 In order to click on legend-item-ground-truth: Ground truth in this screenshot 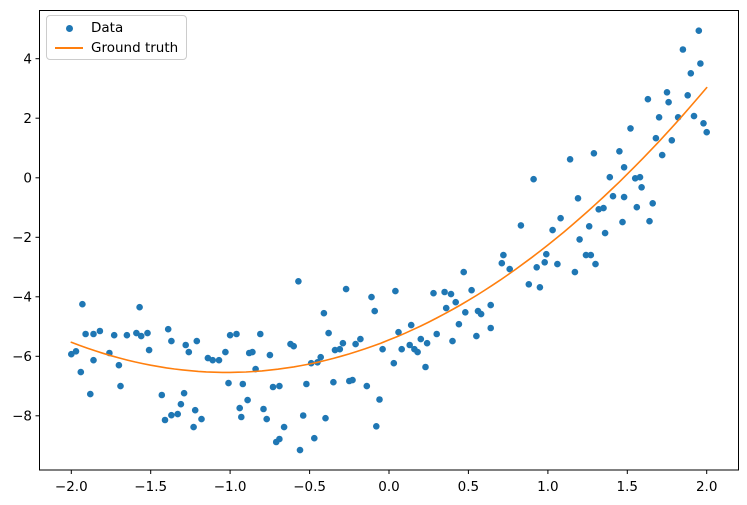, I will do `click(116, 48)`.